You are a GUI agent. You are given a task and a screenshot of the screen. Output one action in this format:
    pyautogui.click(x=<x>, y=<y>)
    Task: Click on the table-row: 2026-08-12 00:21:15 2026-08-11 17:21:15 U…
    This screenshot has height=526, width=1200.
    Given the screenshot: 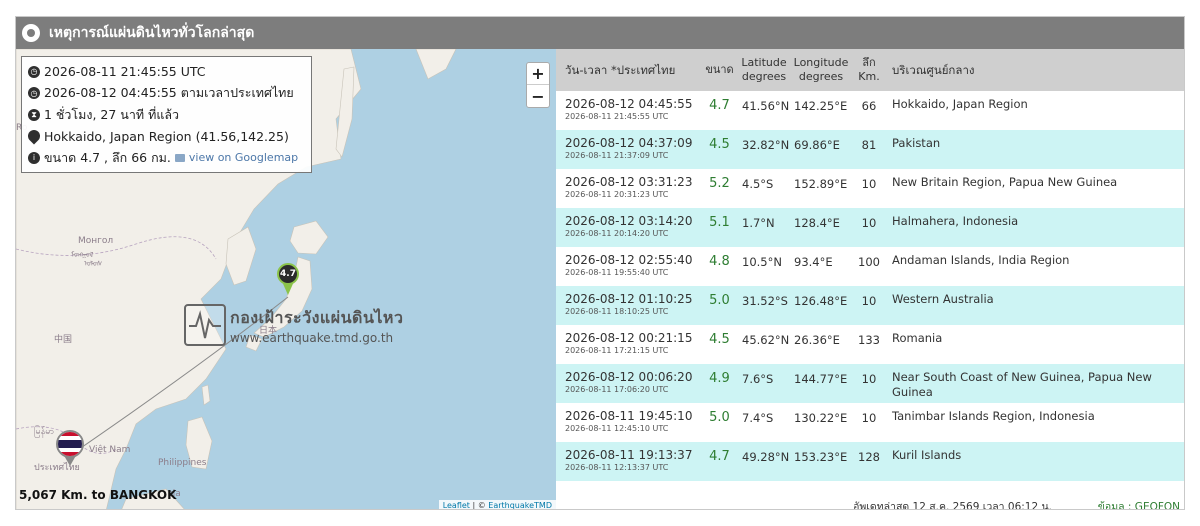 What is the action you would take?
    pyautogui.click(x=870, y=344)
    